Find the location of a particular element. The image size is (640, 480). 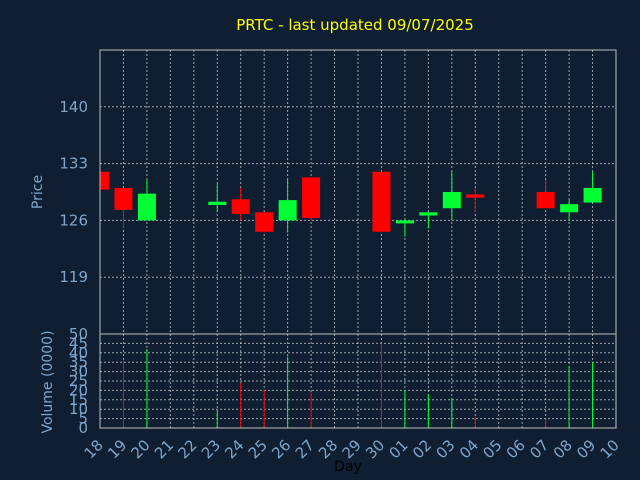

price-tick-label: 140 is located at coordinates (73, 107).